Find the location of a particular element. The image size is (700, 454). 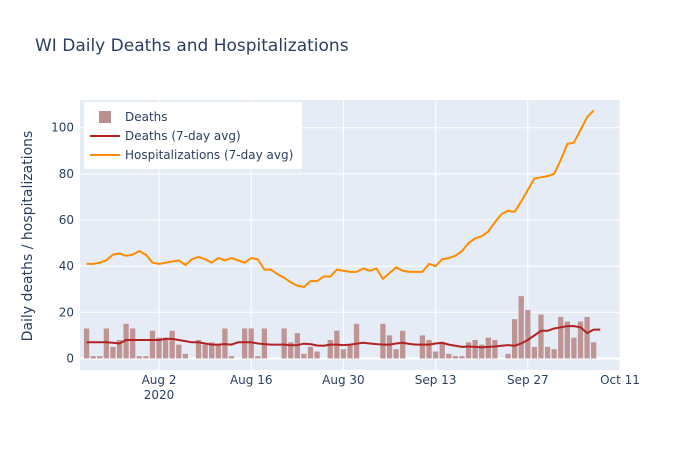

legend-label: Deaths (7-day avg) is located at coordinates (183, 136).